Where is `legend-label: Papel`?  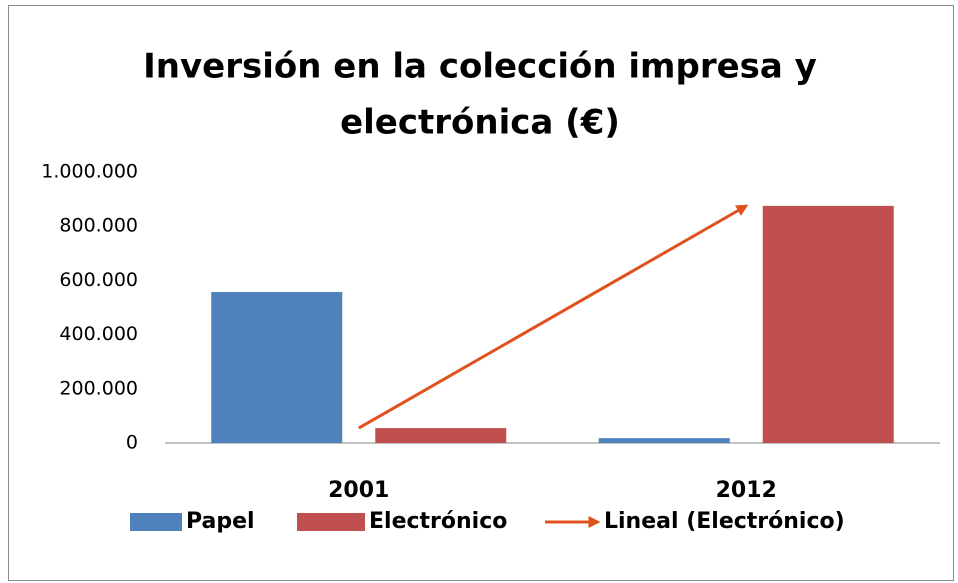
legend-label: Papel is located at coordinates (220, 521).